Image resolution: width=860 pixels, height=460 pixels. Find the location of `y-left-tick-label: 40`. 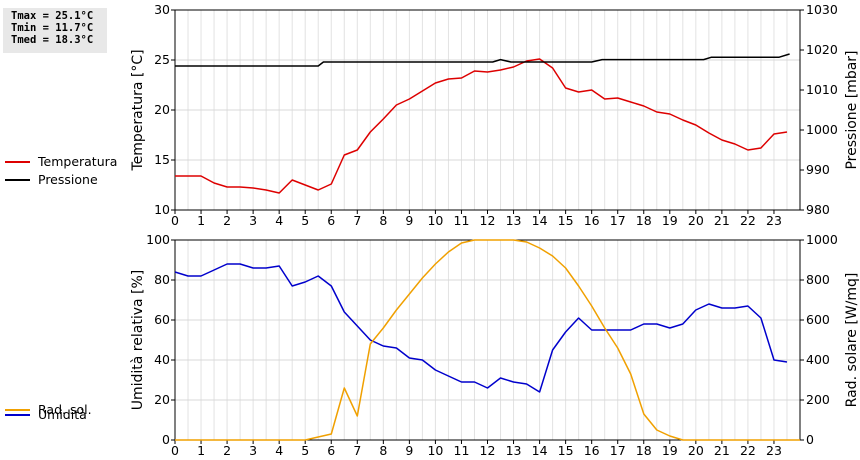

y-left-tick-label: 40 is located at coordinates (162, 359).